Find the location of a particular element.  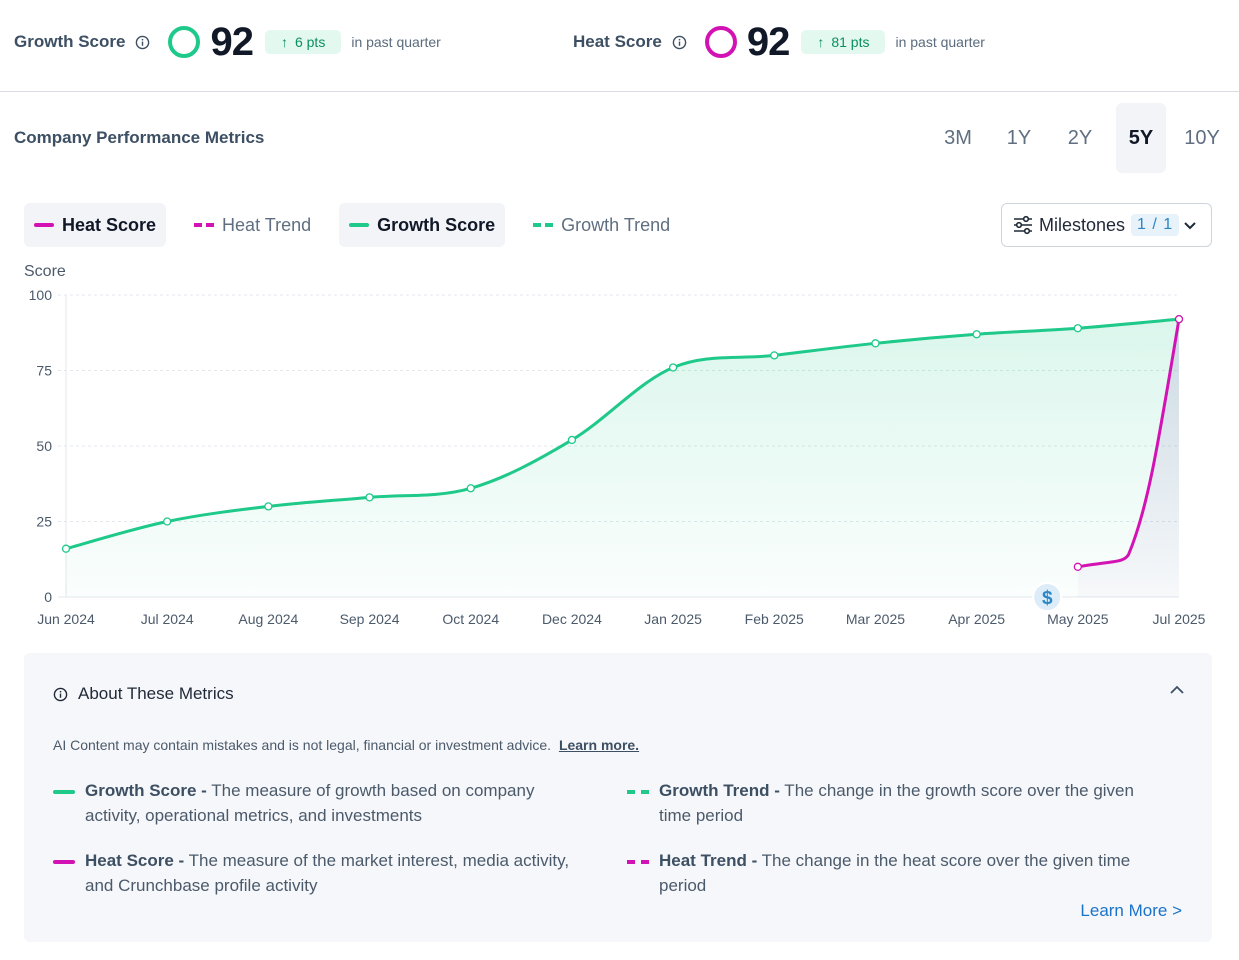

dollar-icon: $ is located at coordinates (1047, 597).